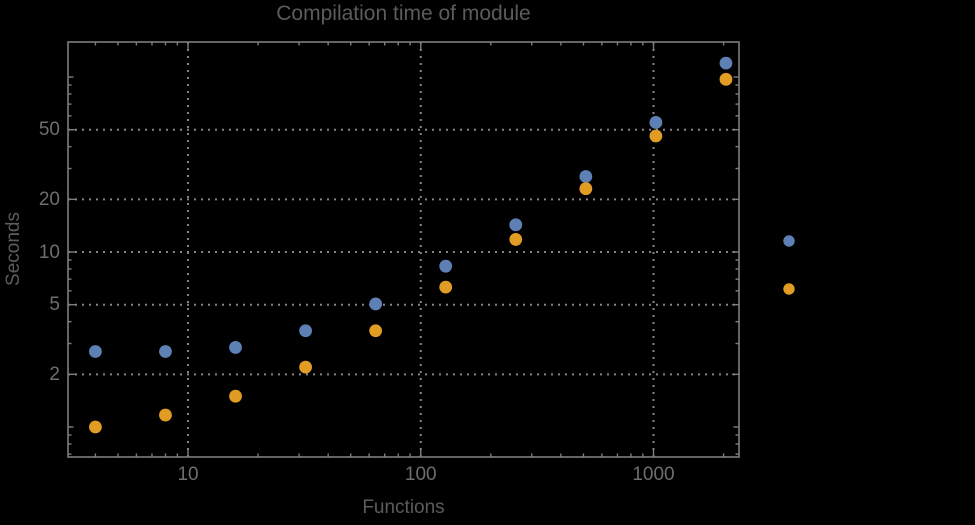 The width and height of the screenshot is (975, 525). Describe the element at coordinates (403, 507) in the screenshot. I see `x-axis-label: Functions` at that location.